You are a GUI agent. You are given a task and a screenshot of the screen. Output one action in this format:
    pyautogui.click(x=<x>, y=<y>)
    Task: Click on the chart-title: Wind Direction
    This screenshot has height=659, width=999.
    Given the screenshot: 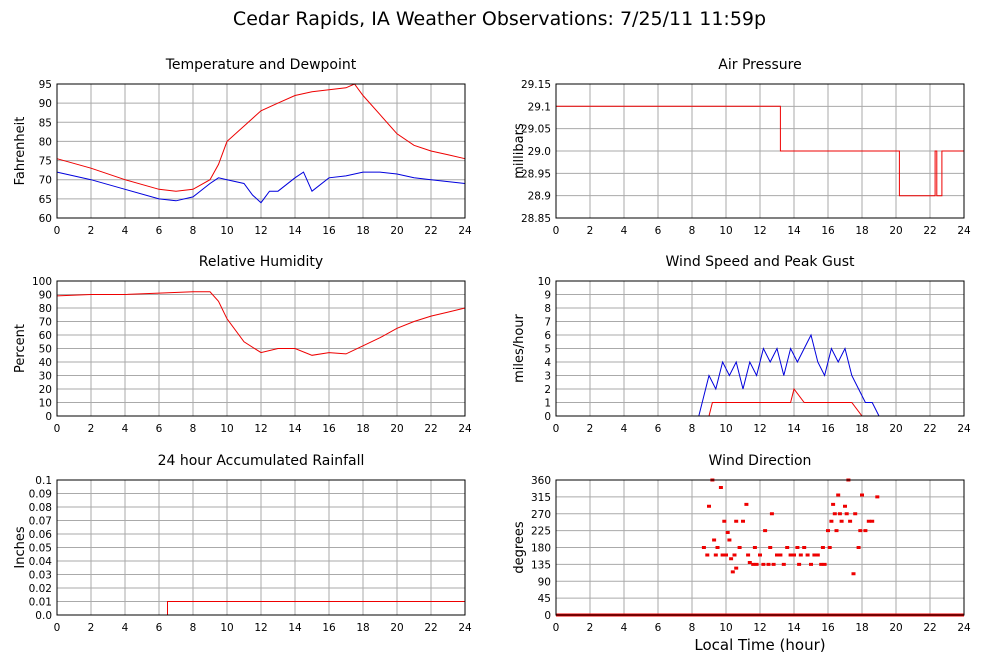 What is the action you would take?
    pyautogui.click(x=760, y=461)
    